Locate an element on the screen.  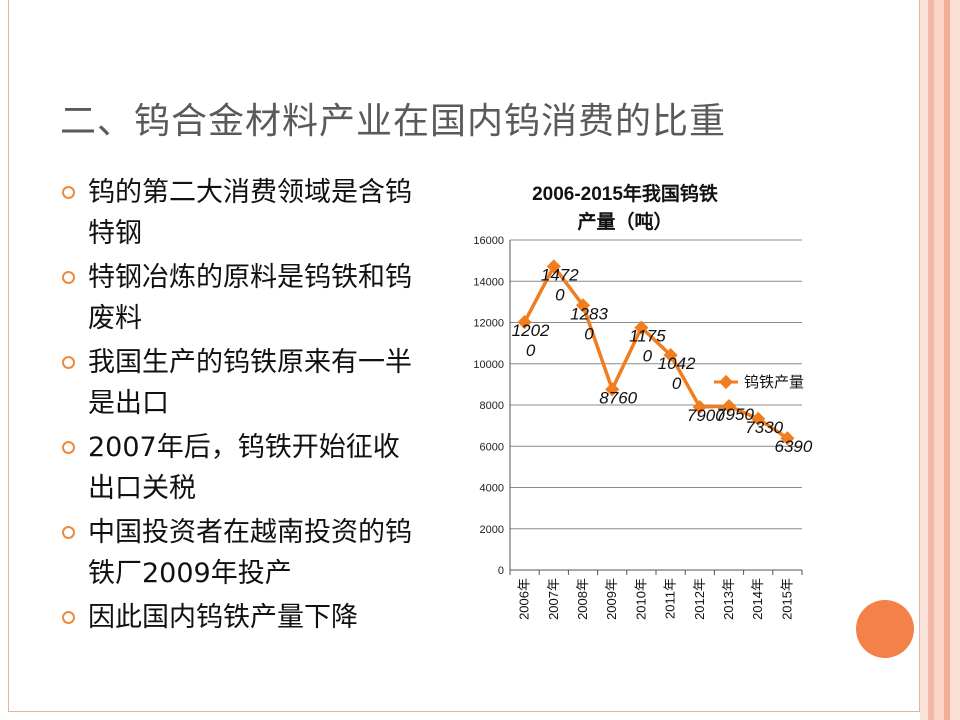
bullet-item: 因此国内钨铁产量下降 is located at coordinates (240, 617).